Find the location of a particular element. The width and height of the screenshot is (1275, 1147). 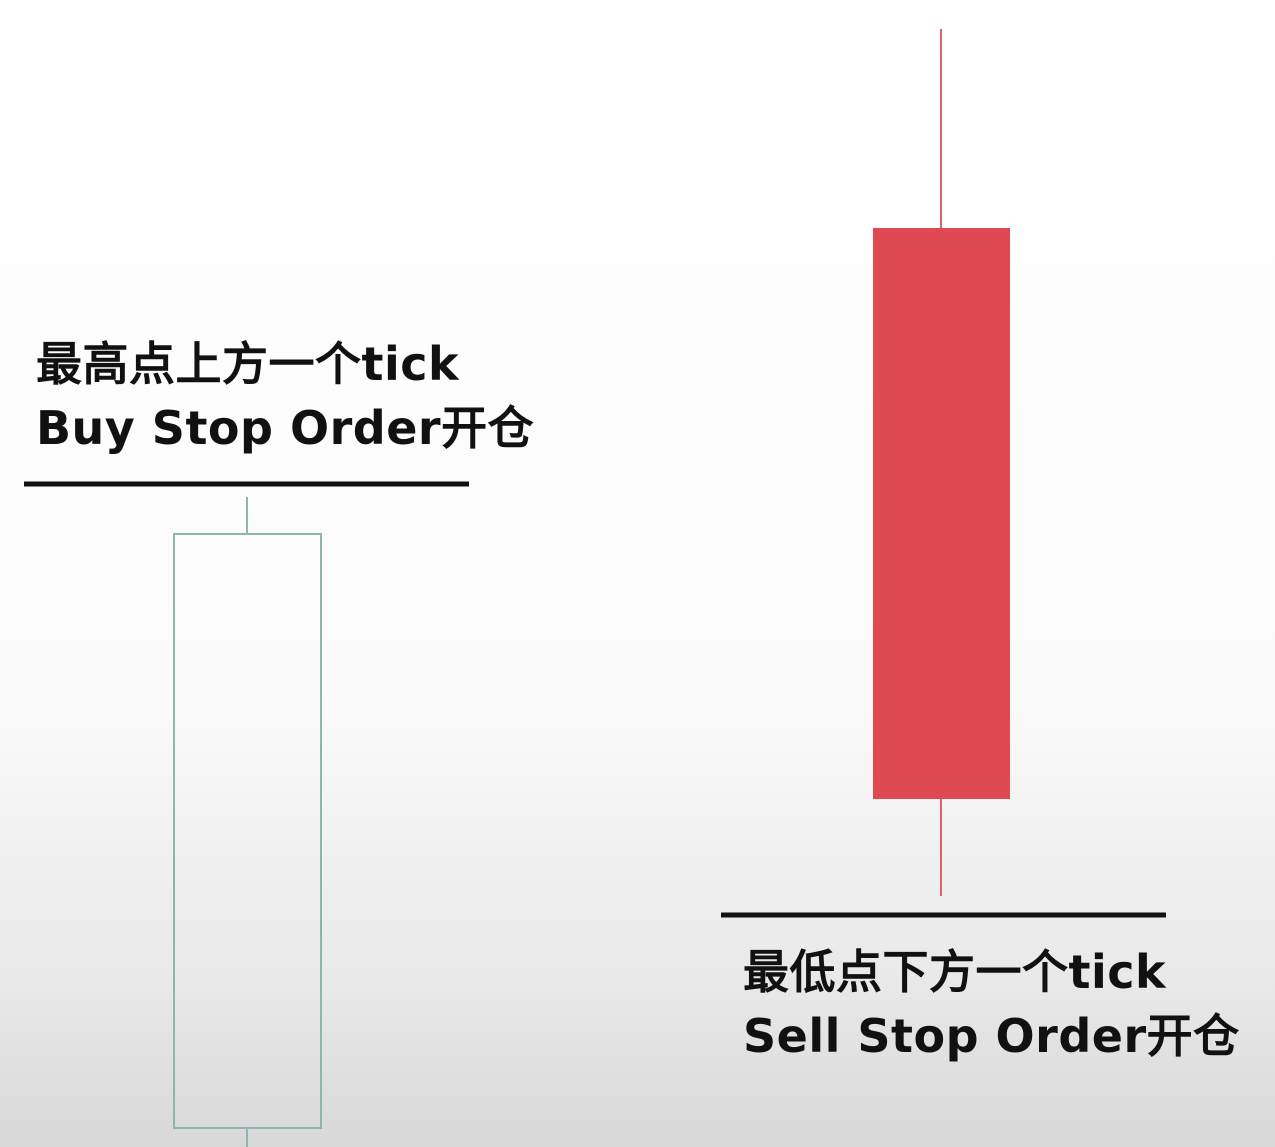

bearish-candle-body is located at coordinates (941, 513).